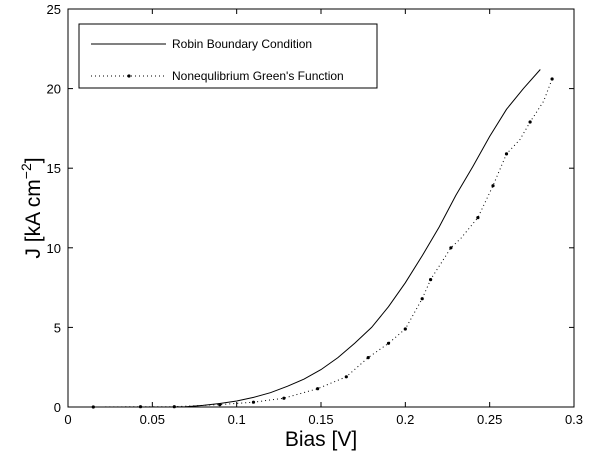 Image resolution: width=596 pixels, height=456 pixels. What do you see at coordinates (33, 160) in the screenshot?
I see `y-axis-label-end: ]` at bounding box center [33, 160].